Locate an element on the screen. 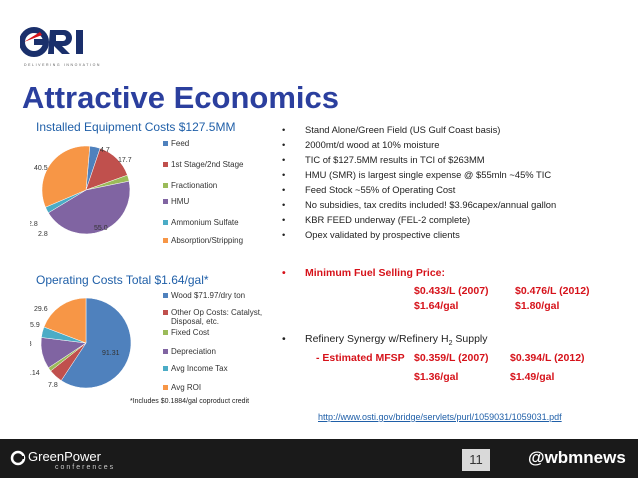  pie-data-label: 5.9 is located at coordinates (35, 325).